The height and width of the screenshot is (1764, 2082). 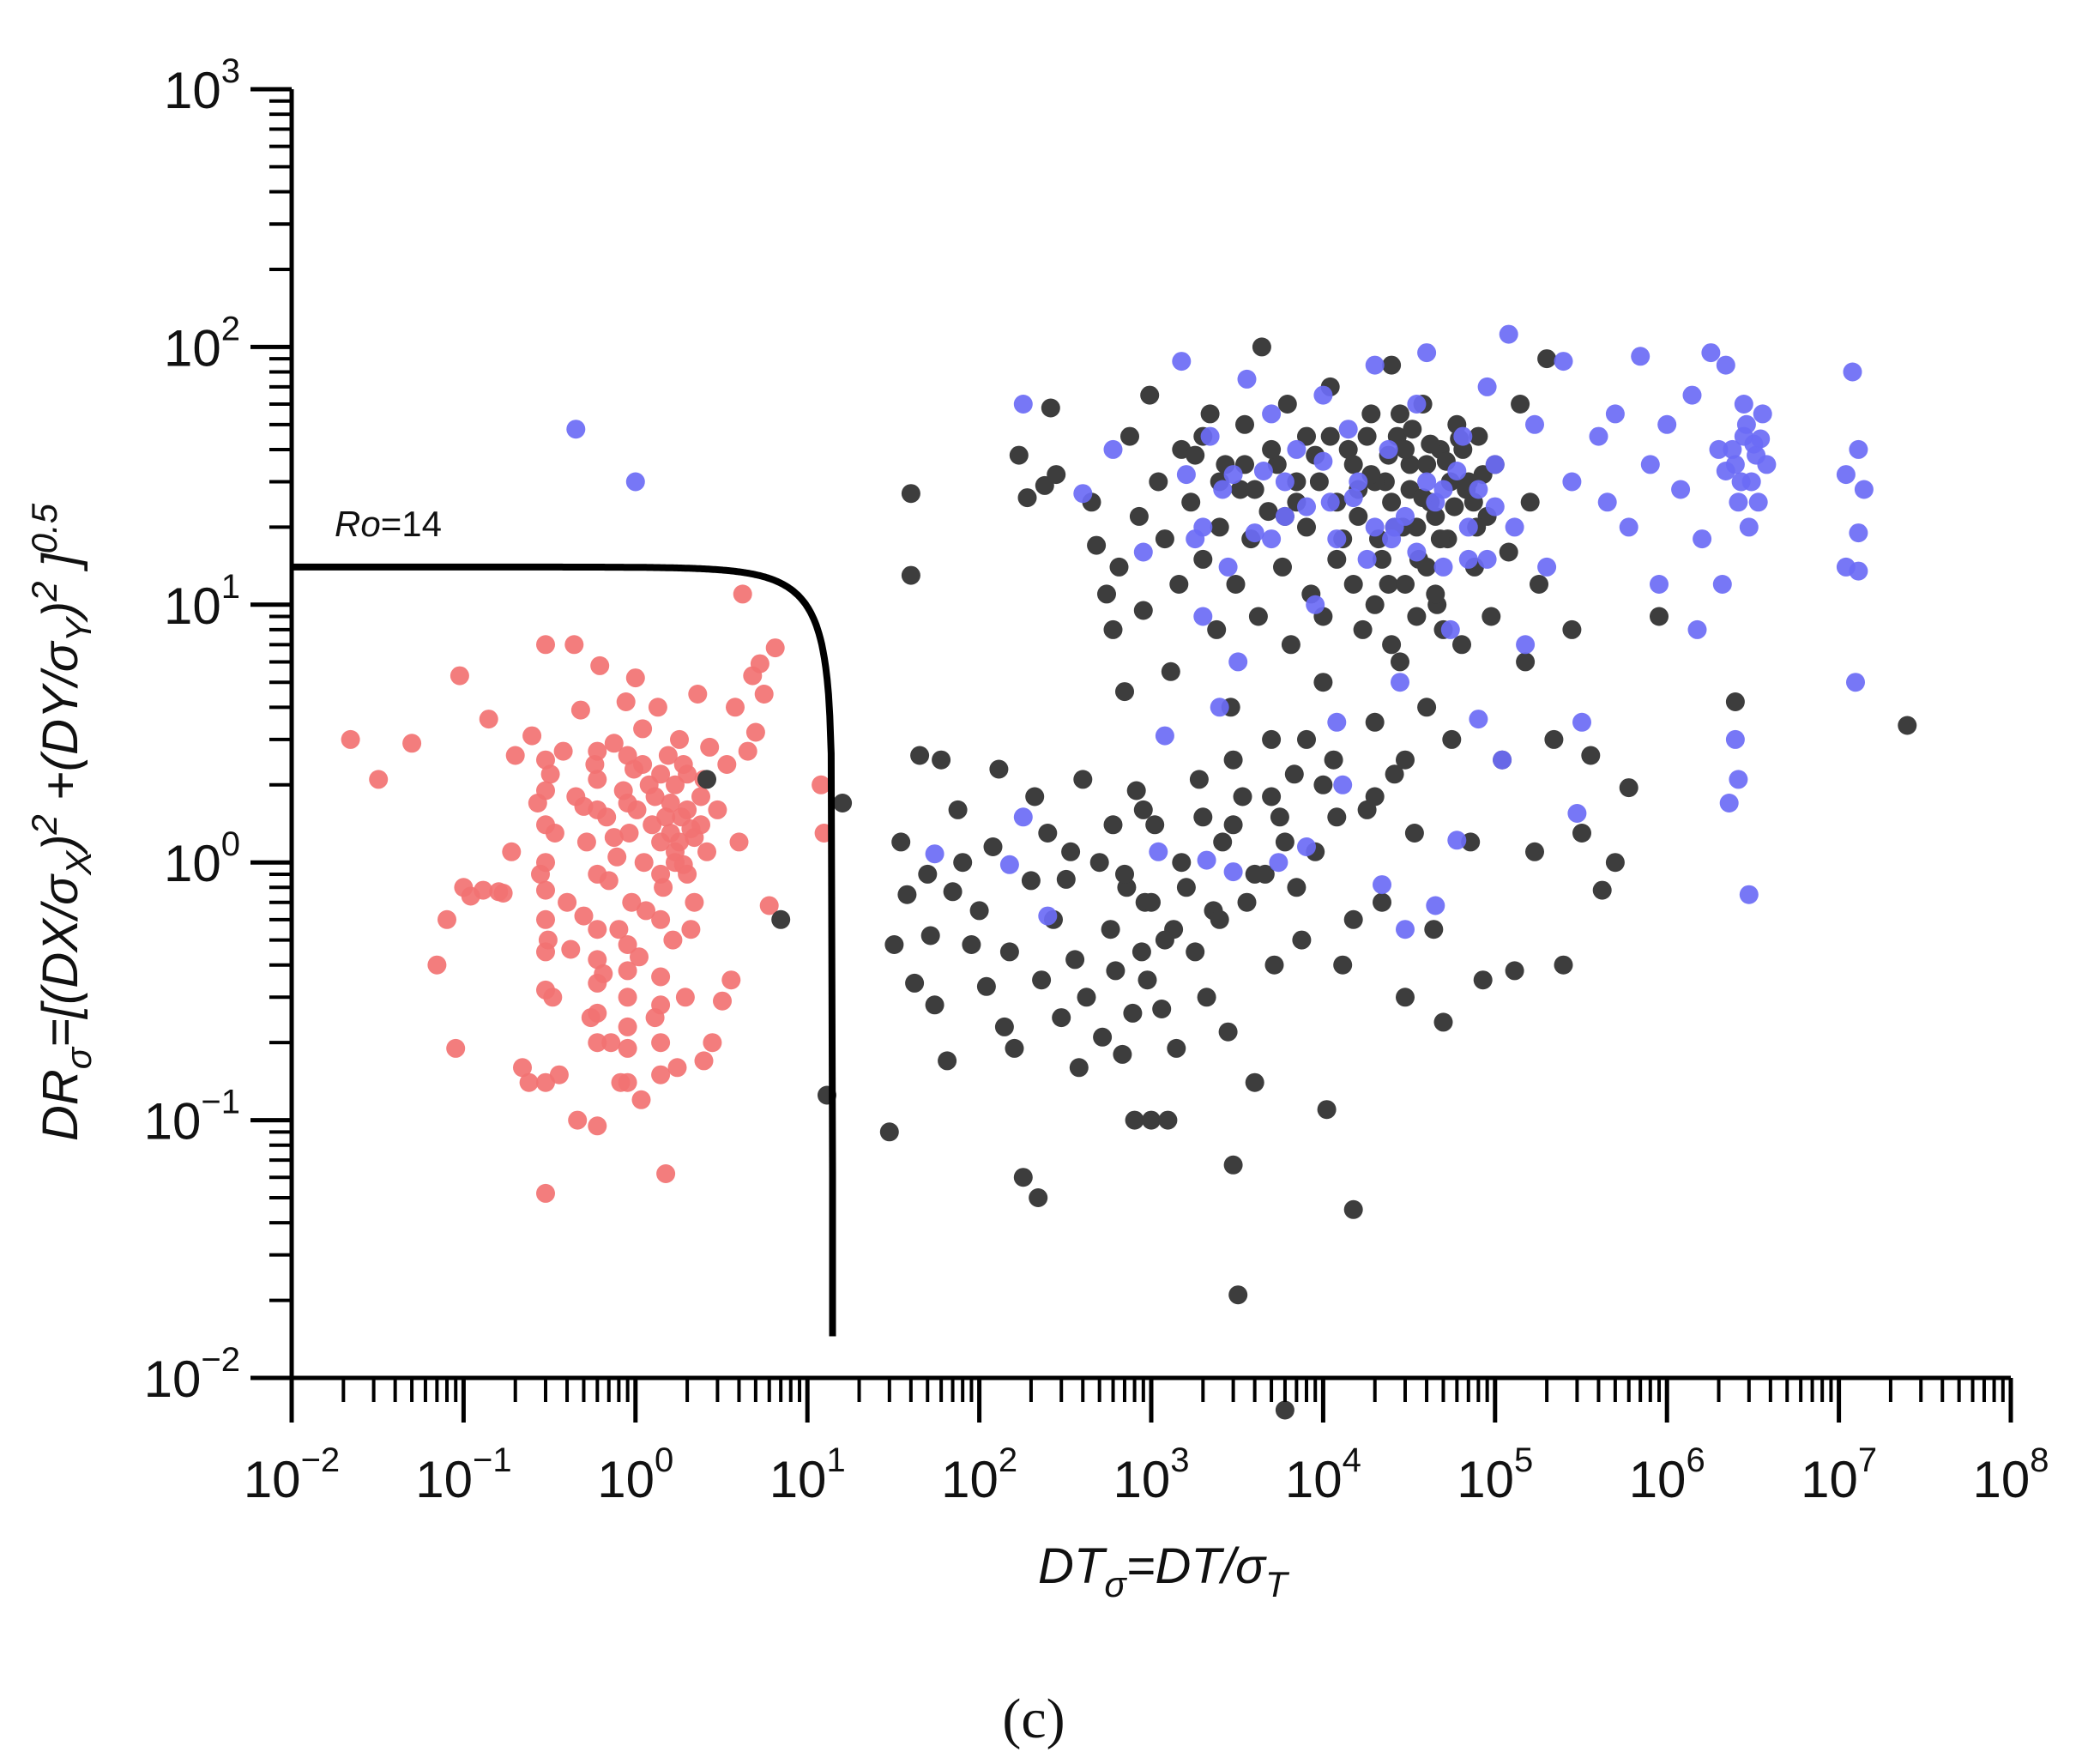 What do you see at coordinates (202, 343) in the screenshot?
I see `y-tick-label: 102` at bounding box center [202, 343].